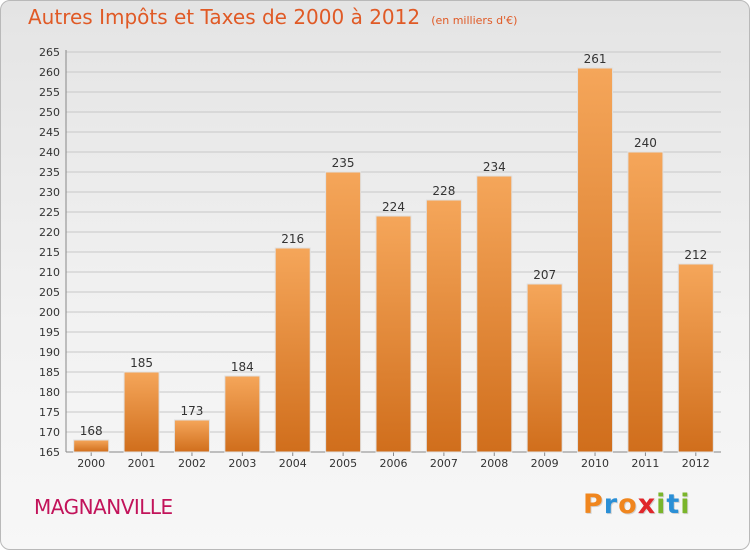 Image resolution: width=750 pixels, height=550 pixels. What do you see at coordinates (443, 326) in the screenshot?
I see `bar-2007` at bounding box center [443, 326].